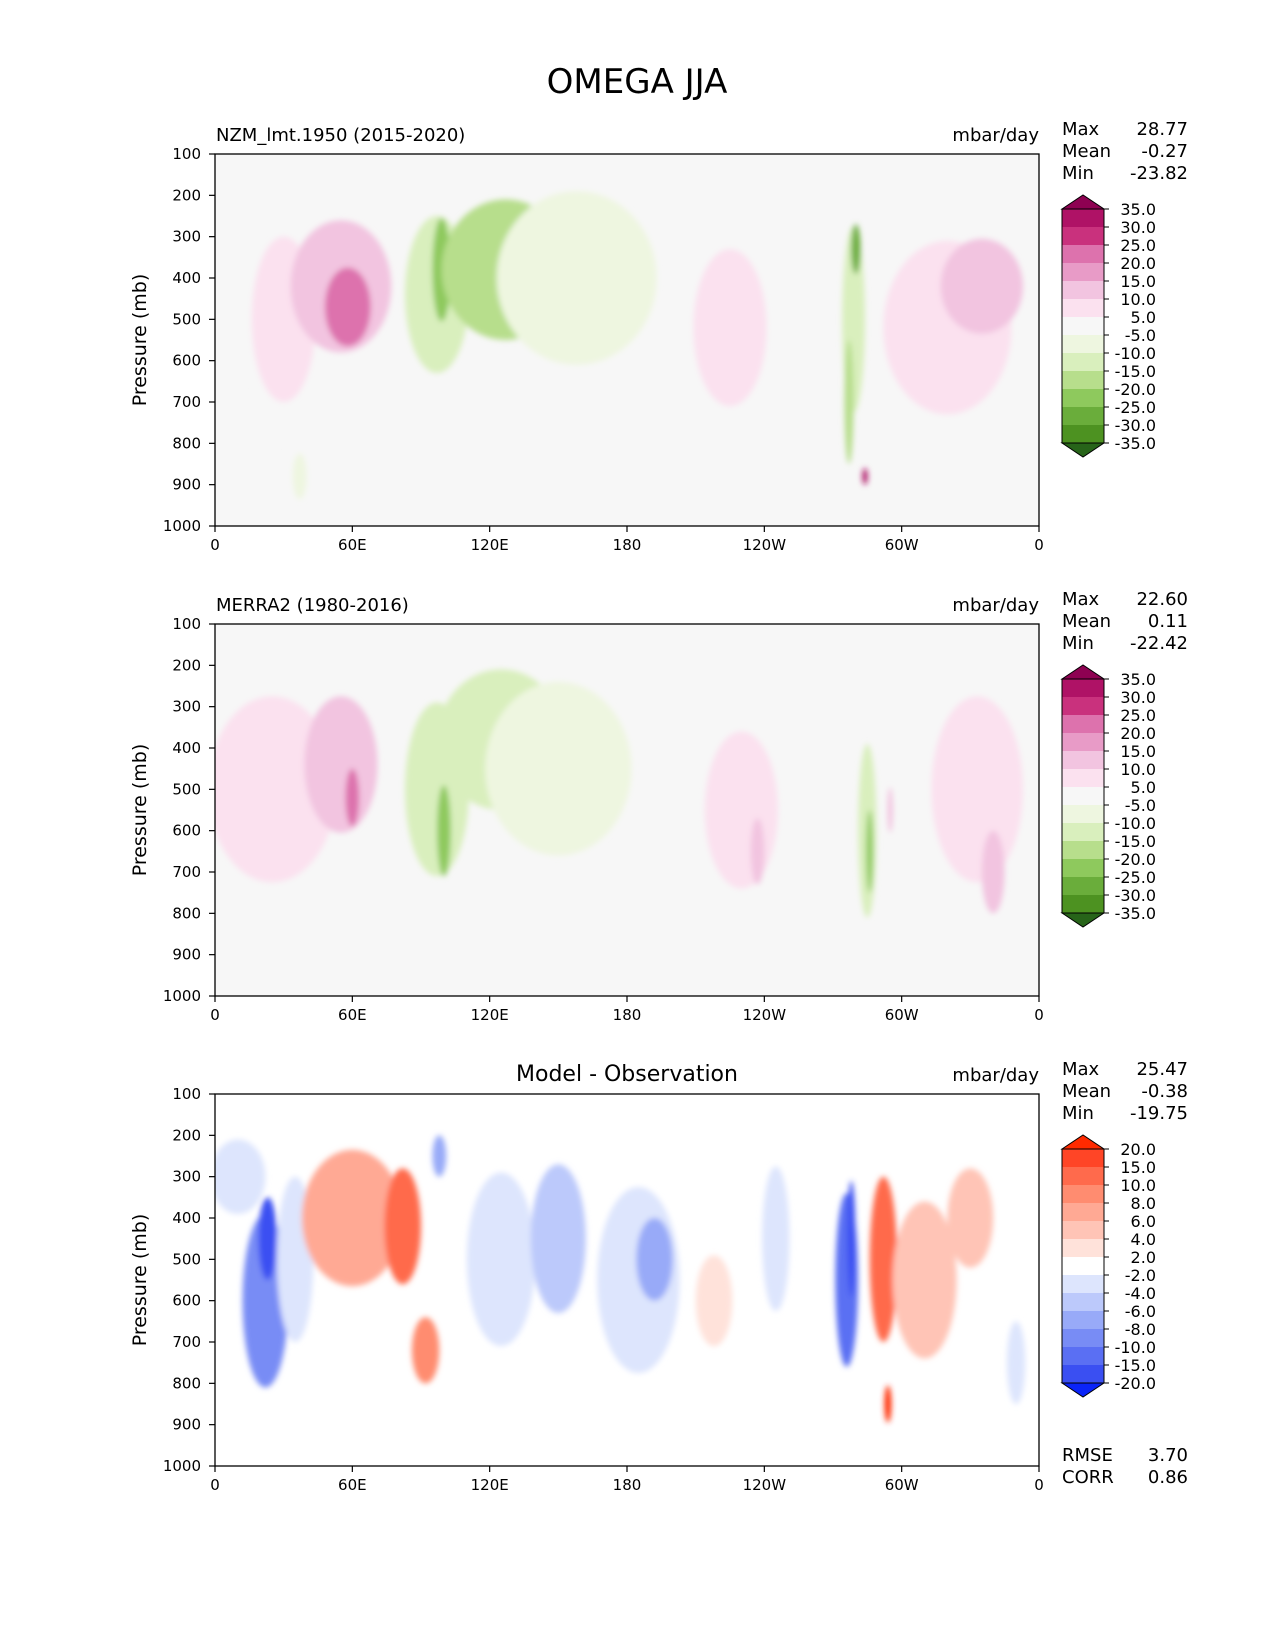 Image resolution: width=1275 pixels, height=1650 pixels. Describe the element at coordinates (1140, 1293) in the screenshot. I see `colorbar-tick-label: -4.0` at that location.